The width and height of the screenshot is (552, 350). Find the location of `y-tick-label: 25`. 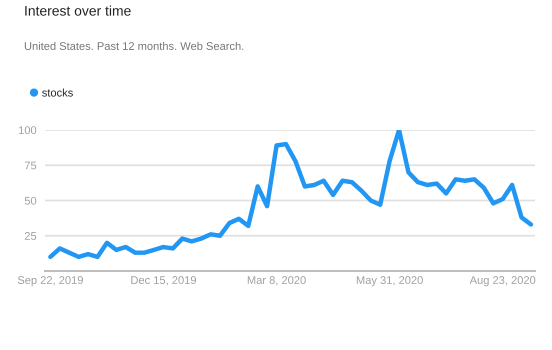

y-tick-label: 25 is located at coordinates (30, 236).